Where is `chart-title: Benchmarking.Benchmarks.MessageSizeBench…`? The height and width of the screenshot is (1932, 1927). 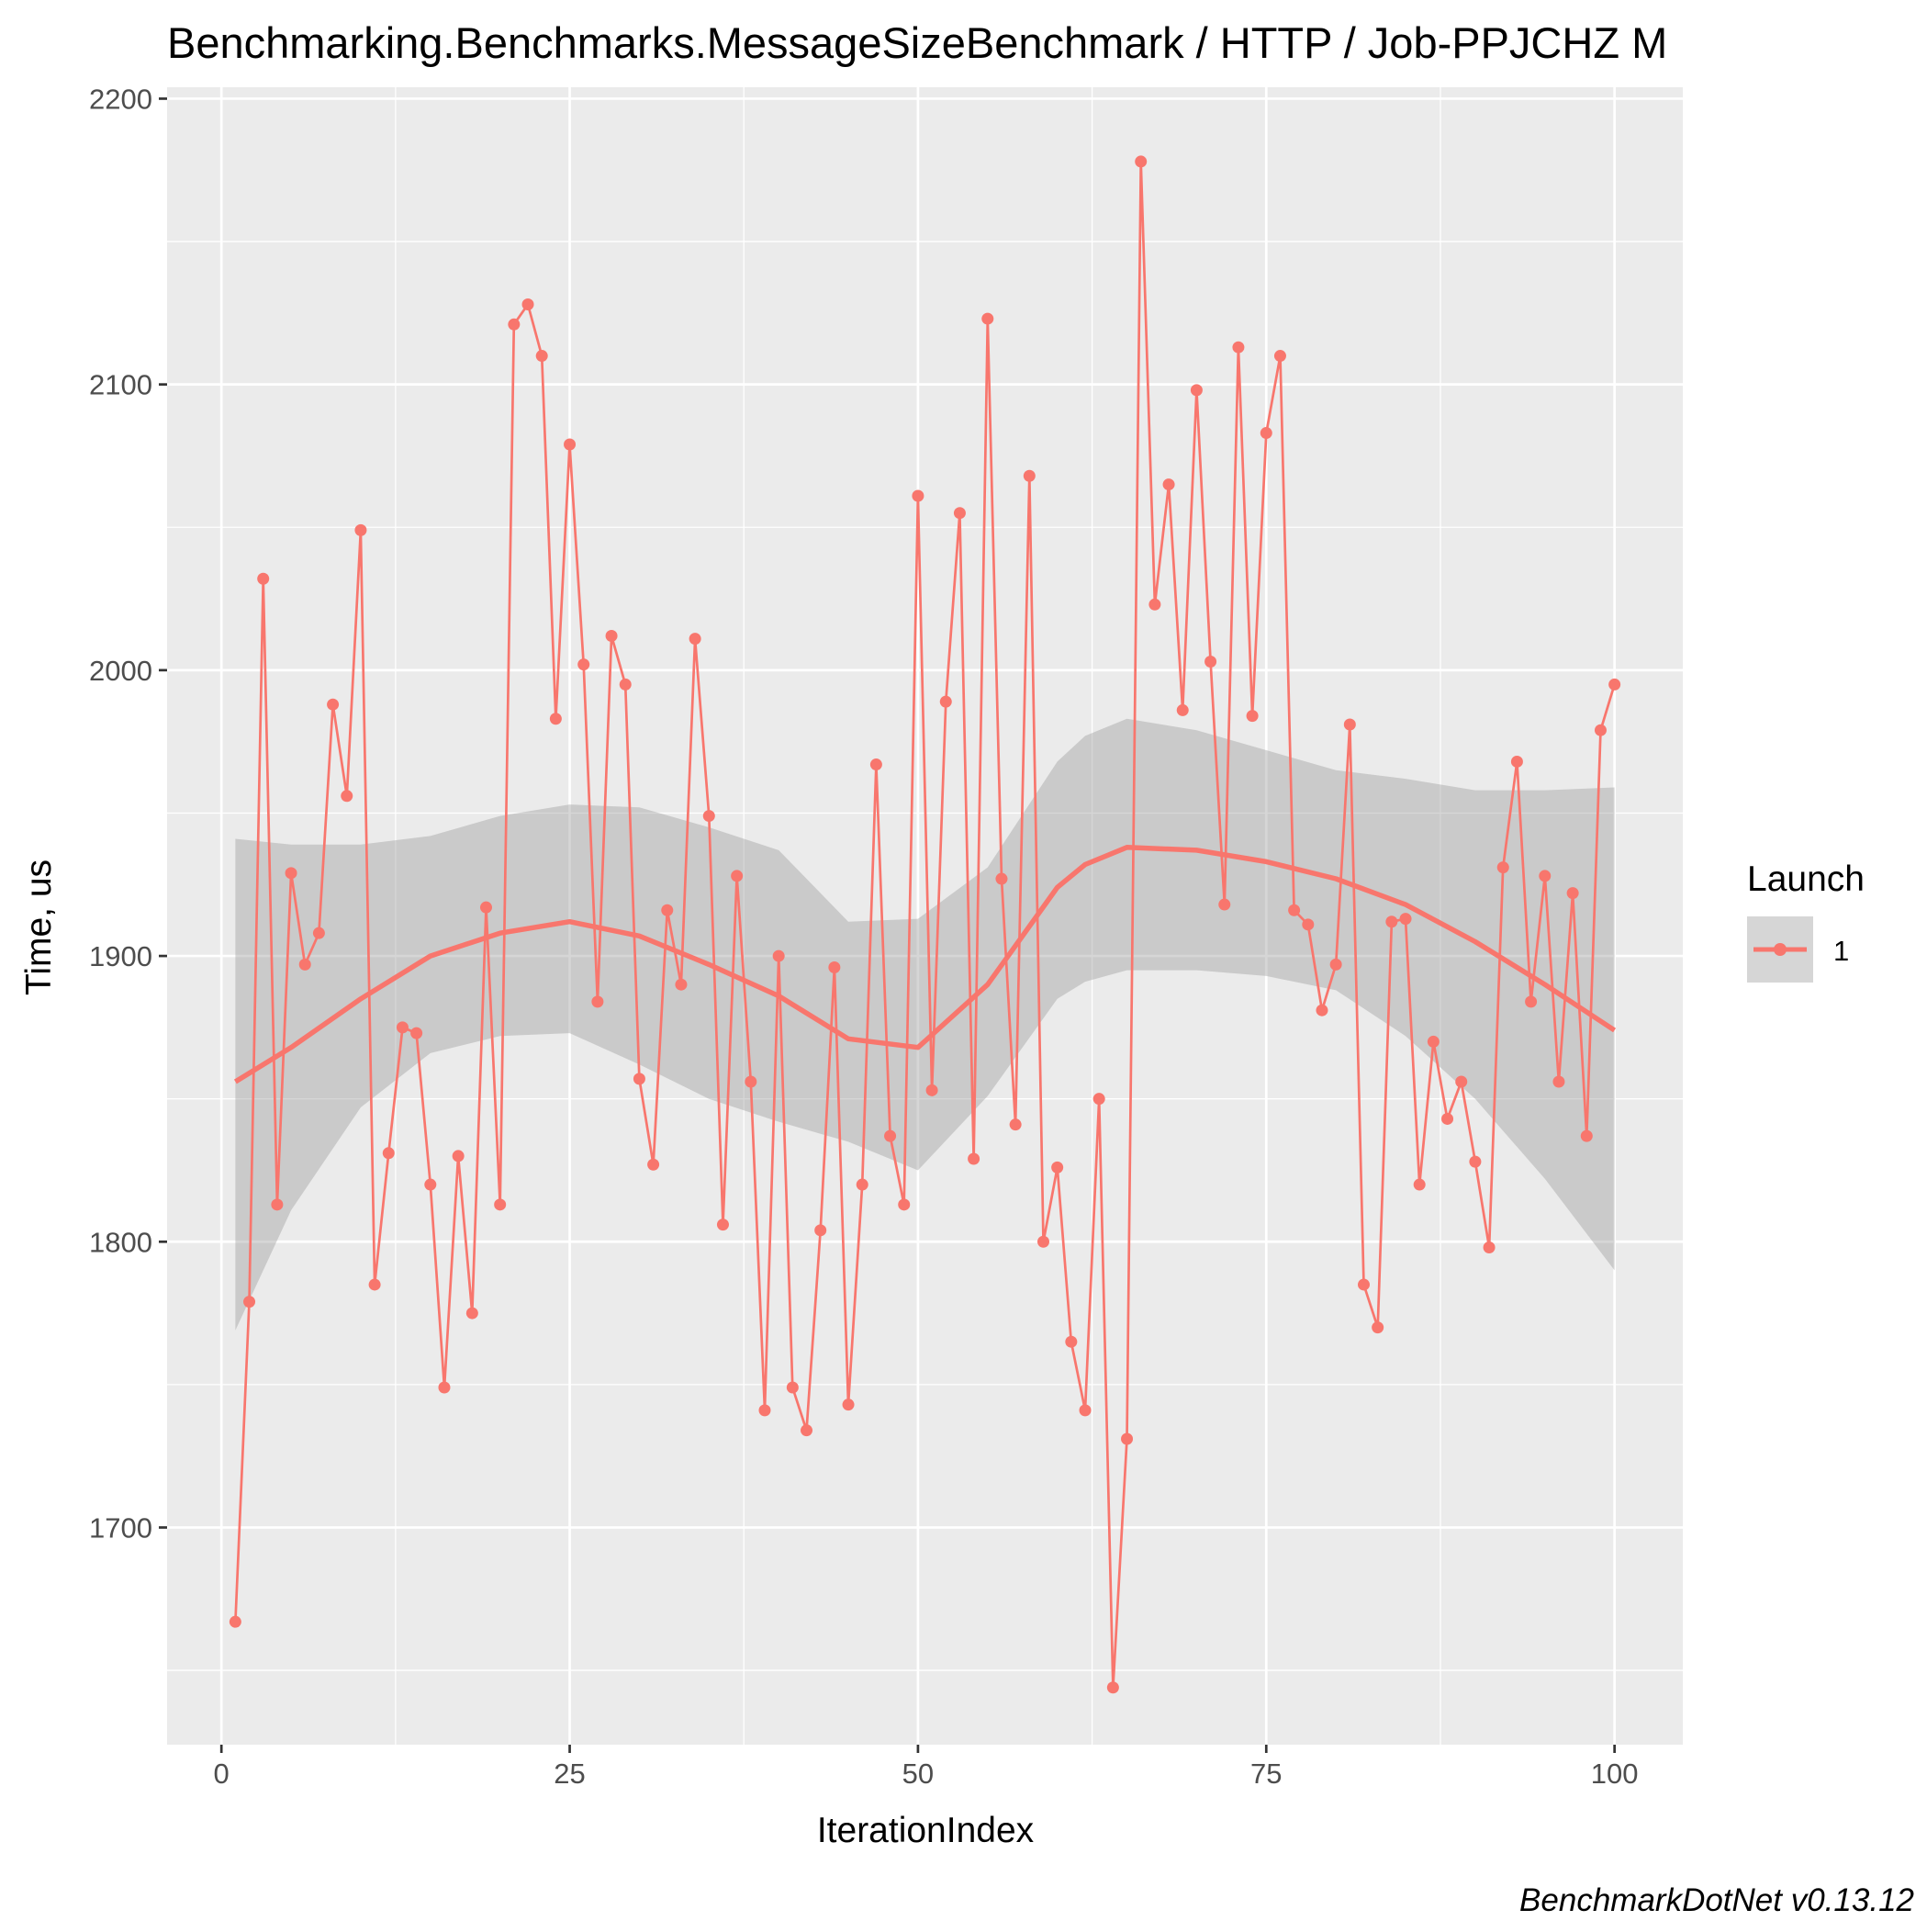
chart-title: Benchmarking.Benchmarks.MessageSizeBench… is located at coordinates (917, 42).